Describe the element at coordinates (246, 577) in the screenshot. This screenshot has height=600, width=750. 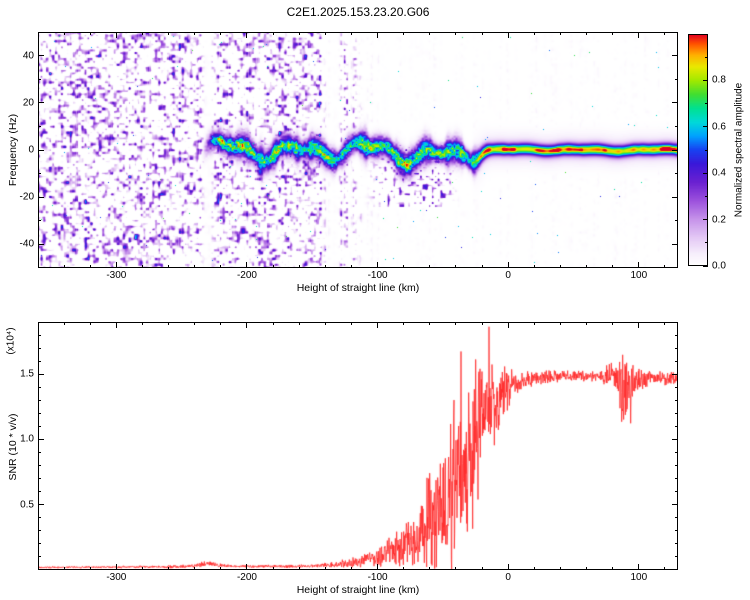
I see `x-tick-label: -200` at that location.